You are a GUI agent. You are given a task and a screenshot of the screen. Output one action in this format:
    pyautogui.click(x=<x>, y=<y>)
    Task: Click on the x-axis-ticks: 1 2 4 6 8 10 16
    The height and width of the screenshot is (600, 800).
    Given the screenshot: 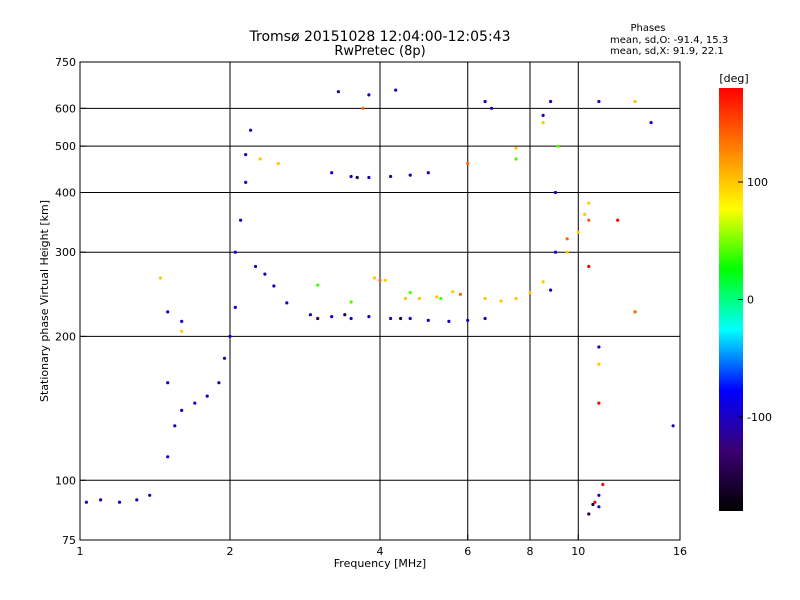 What is the action you would take?
    pyautogui.click(x=382, y=546)
    